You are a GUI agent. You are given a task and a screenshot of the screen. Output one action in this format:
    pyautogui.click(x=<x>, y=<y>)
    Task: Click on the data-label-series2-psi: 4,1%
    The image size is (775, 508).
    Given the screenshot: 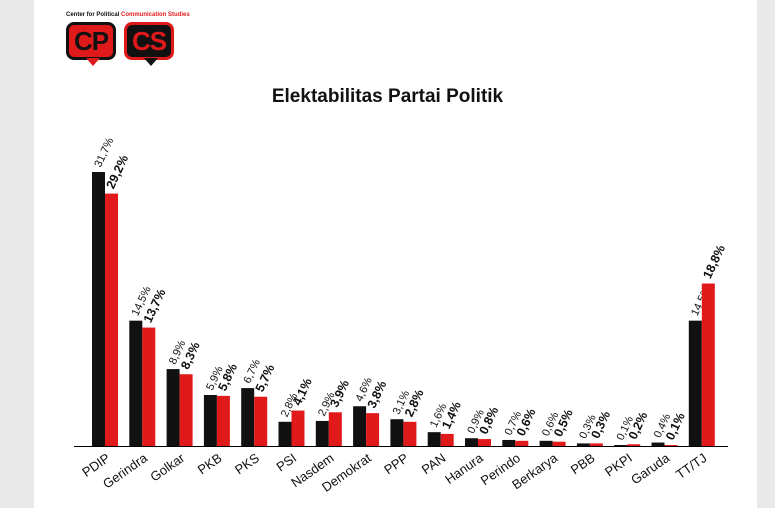 What is the action you would take?
    pyautogui.click(x=302, y=392)
    